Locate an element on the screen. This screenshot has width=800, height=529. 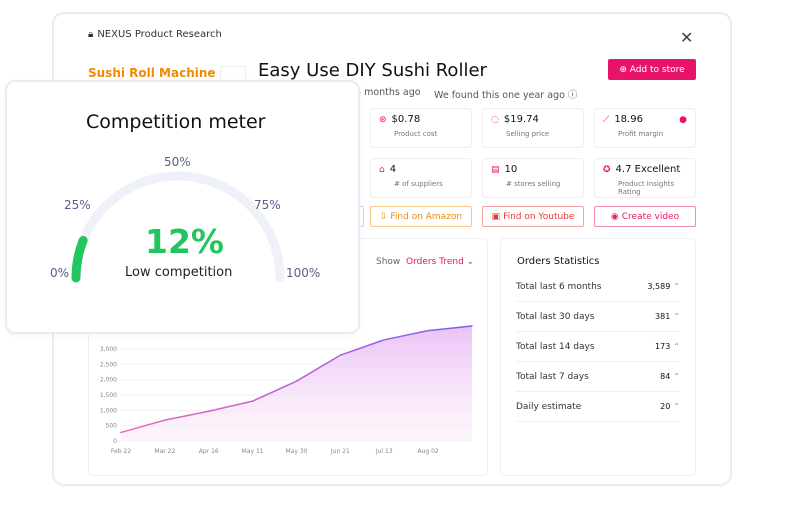
meter-value: 12% is located at coordinates (184, 241).